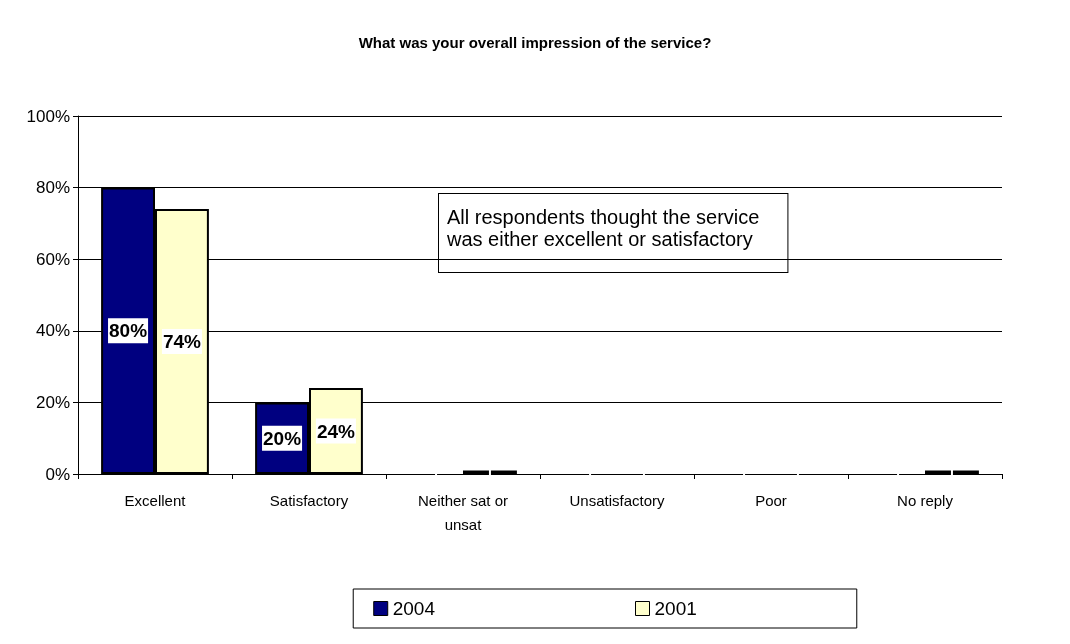 The height and width of the screenshot is (644, 1070). I want to click on y-tick-label: 80%, so click(52, 188).